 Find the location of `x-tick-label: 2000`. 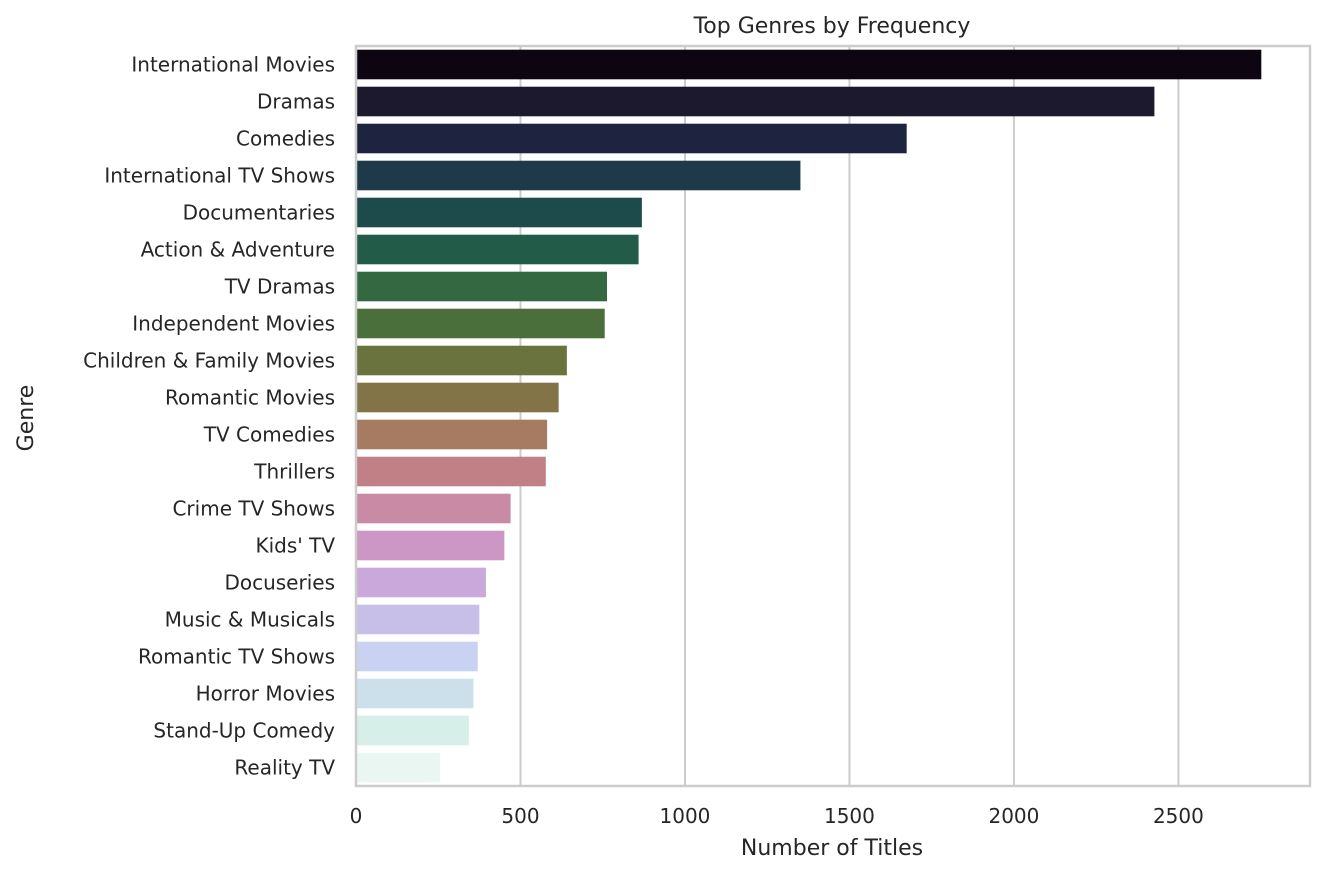

x-tick-label: 2000 is located at coordinates (1013, 816).